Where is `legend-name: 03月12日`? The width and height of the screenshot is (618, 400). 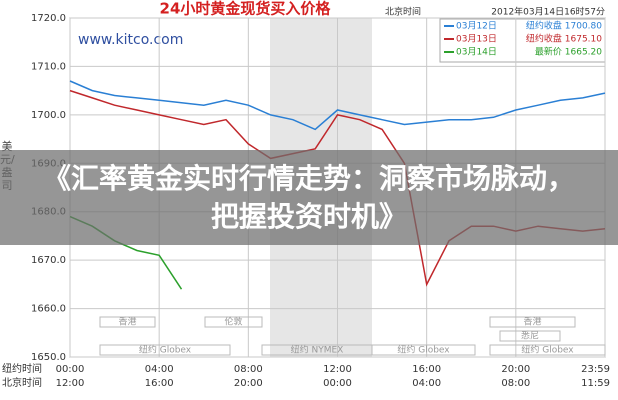
legend-name: 03月12日 is located at coordinates (476, 26).